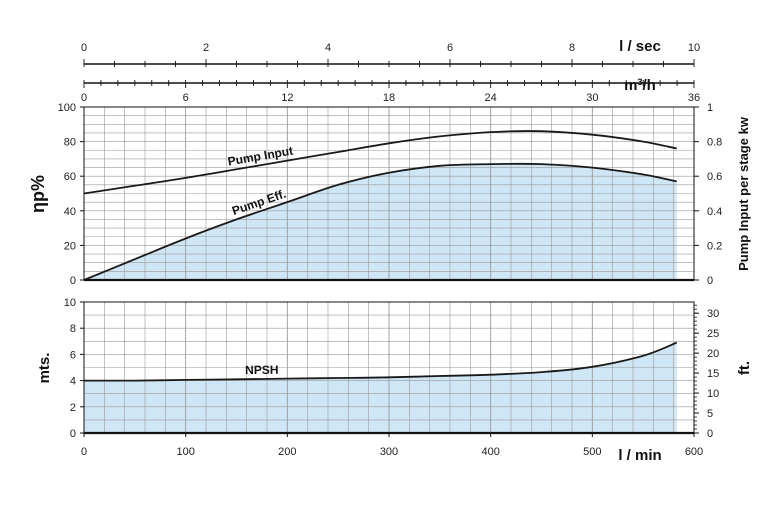  I want to click on y-tick-label: 60, so click(70, 177).